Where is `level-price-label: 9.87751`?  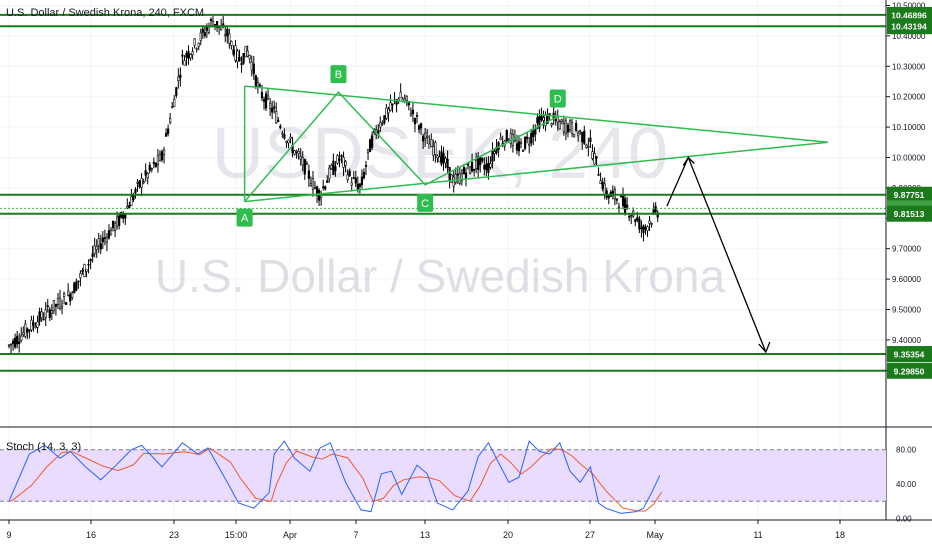
level-price-label: 9.87751 is located at coordinates (909, 195).